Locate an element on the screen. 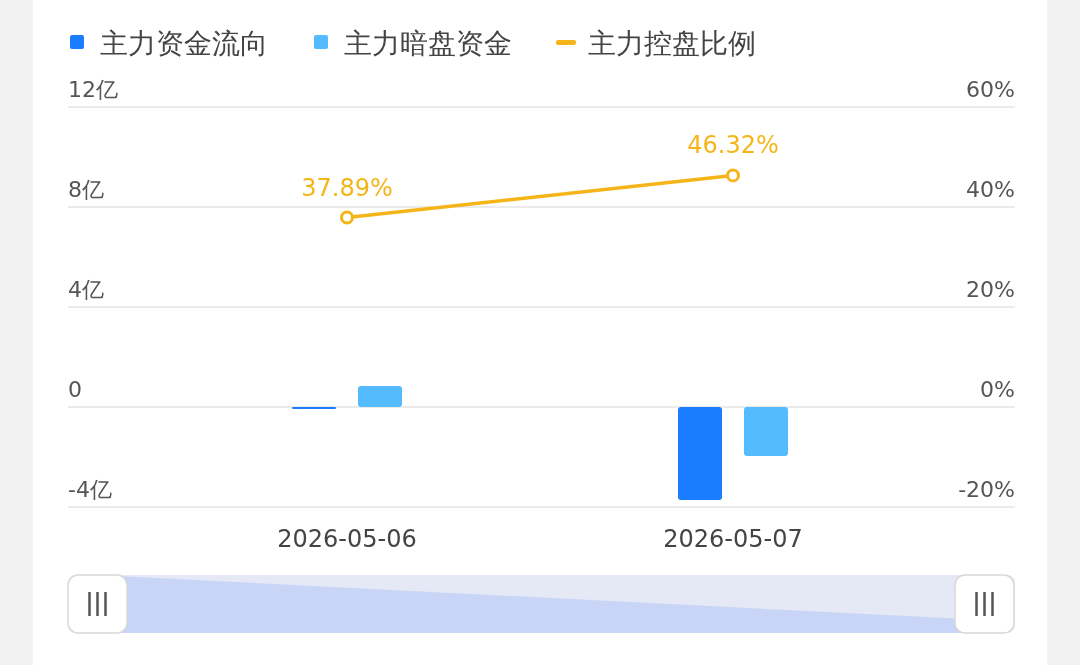  data-label: 37.89% is located at coordinates (347, 187).